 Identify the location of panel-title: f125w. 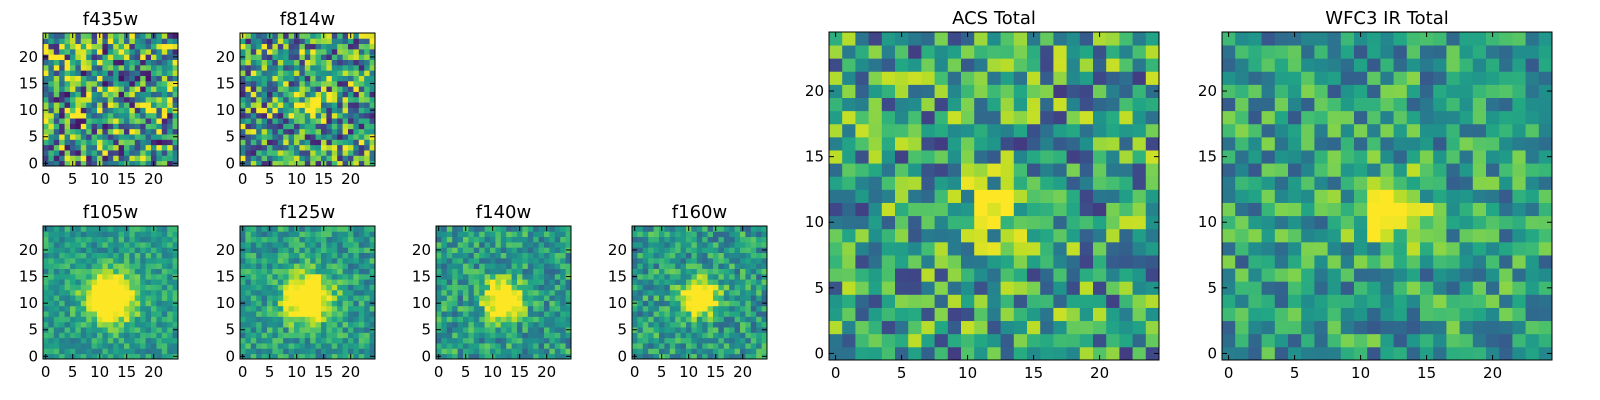
(307, 212).